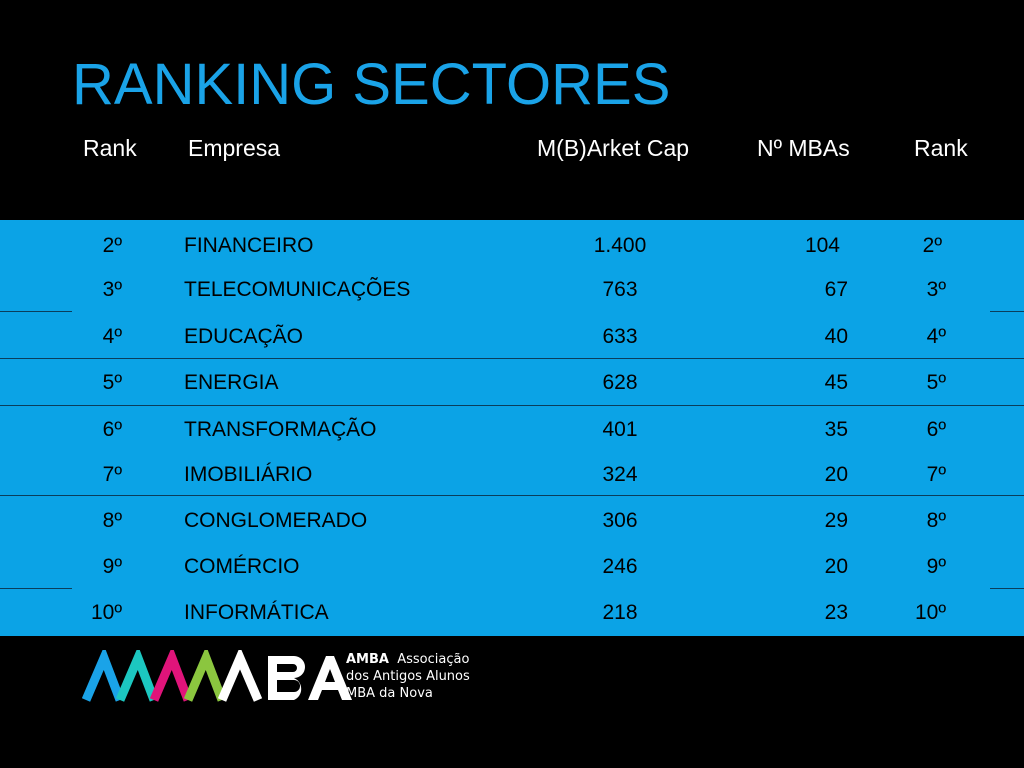 This screenshot has height=768, width=1024. I want to click on table-row: 5º ENERGIA 628 45 5º, so click(512, 383).